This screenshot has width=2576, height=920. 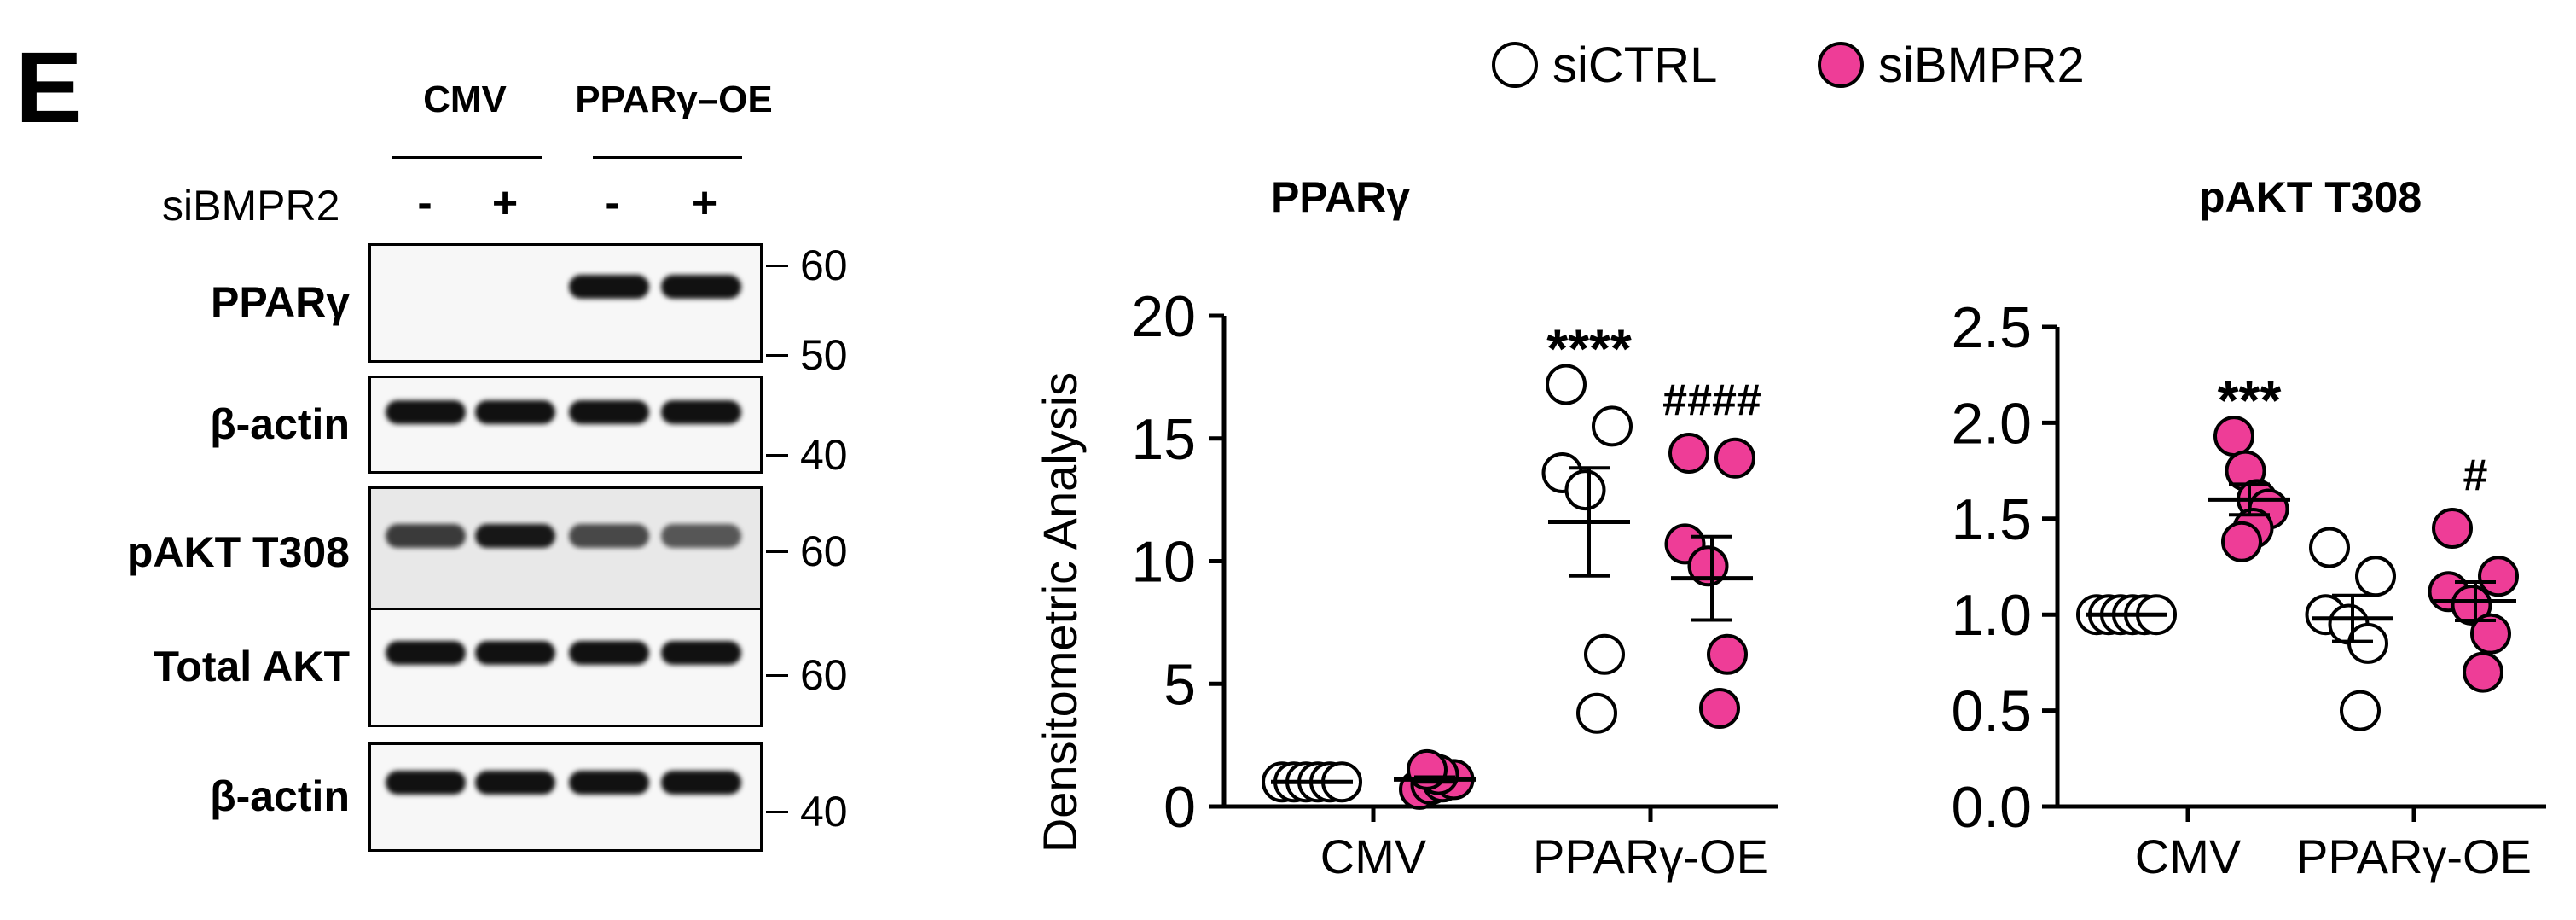 What do you see at coordinates (251, 206) in the screenshot?
I see `treatment-label: siBMPR2` at bounding box center [251, 206].